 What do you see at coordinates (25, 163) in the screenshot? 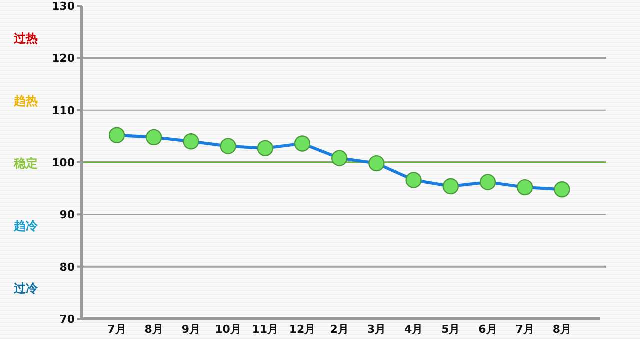
I see `text: 稳定` at bounding box center [25, 163].